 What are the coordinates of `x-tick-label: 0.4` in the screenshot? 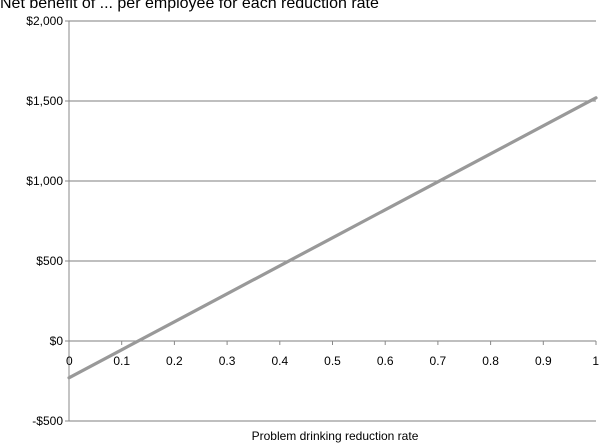 It's located at (279, 361).